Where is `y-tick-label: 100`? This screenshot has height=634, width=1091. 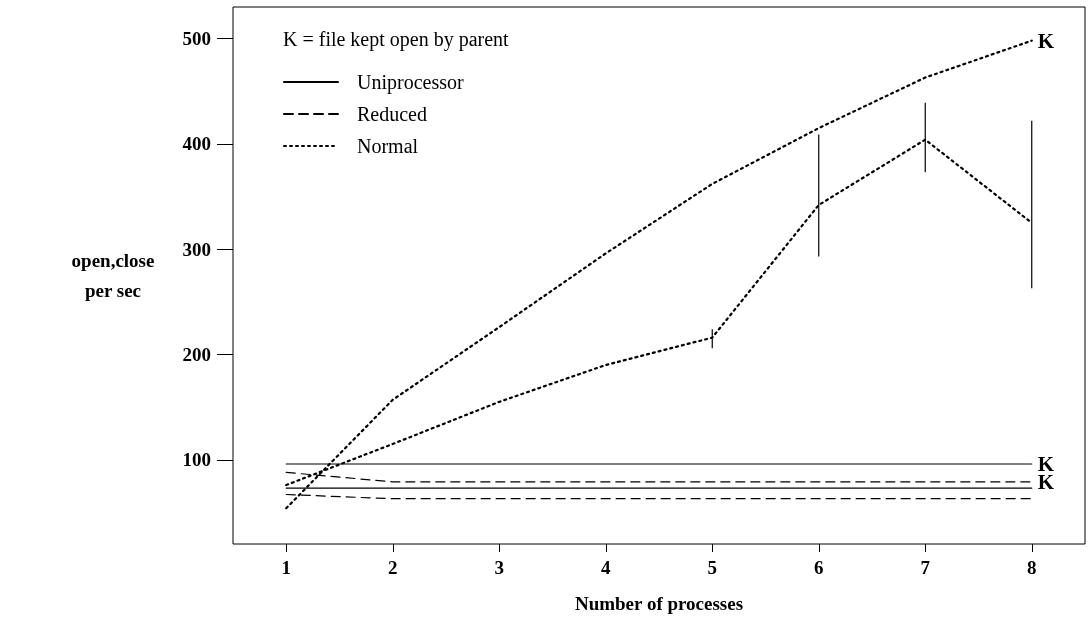
y-tick-label: 100 is located at coordinates (196, 460).